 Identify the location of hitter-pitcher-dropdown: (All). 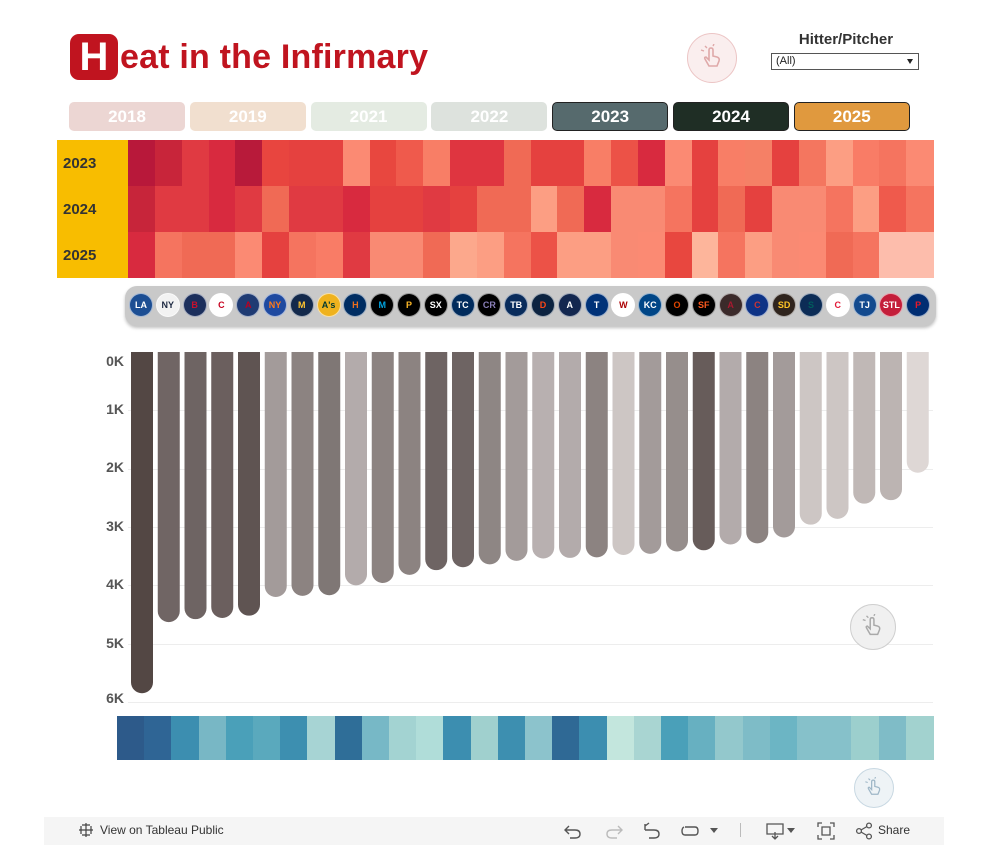
(845, 61).